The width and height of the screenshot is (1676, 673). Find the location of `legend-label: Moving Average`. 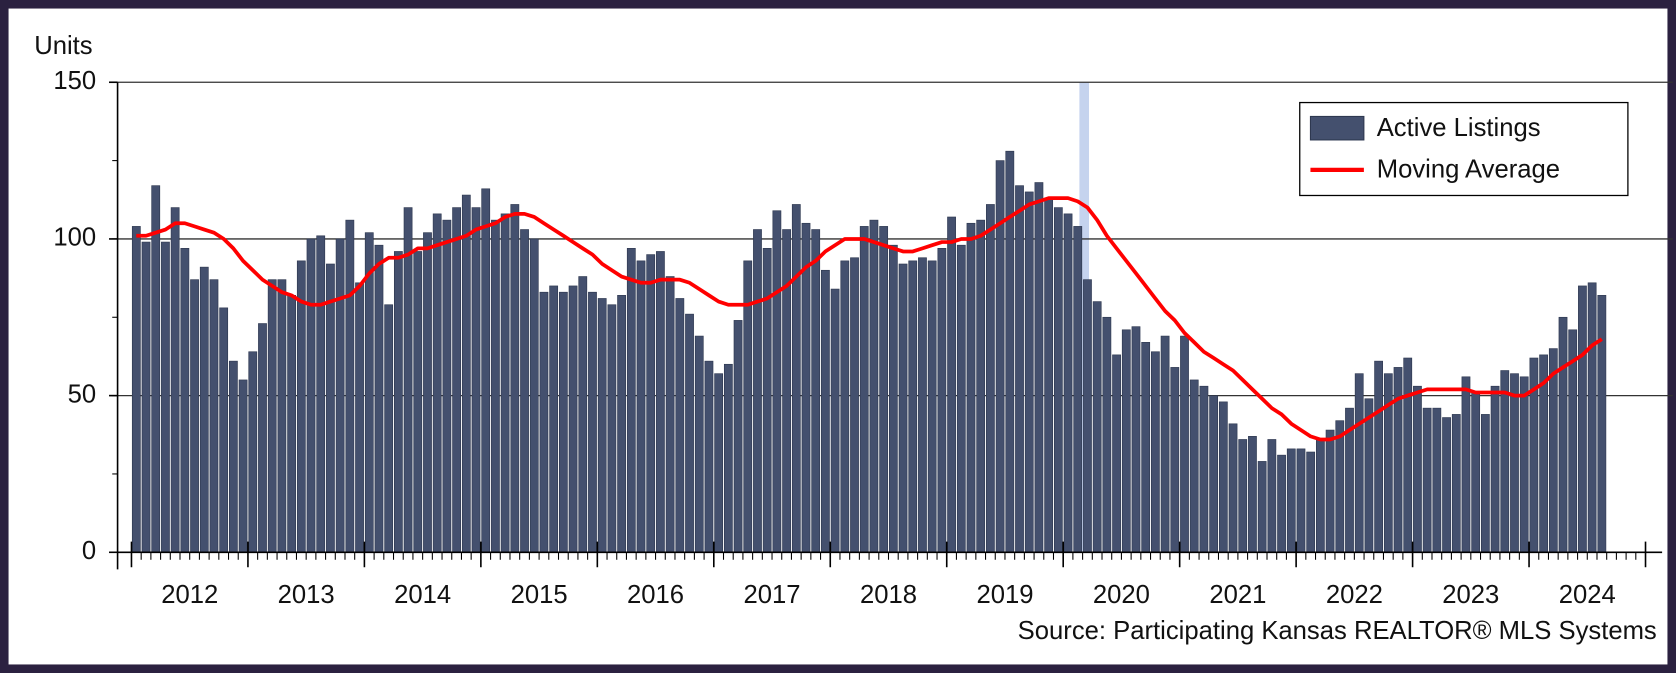

legend-label: Moving Average is located at coordinates (1468, 170).